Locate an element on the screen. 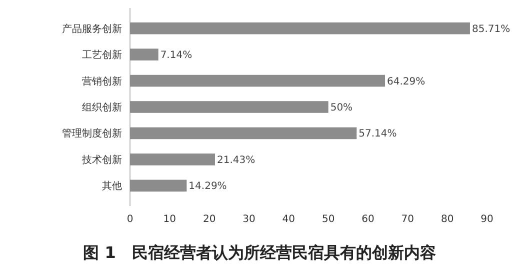  data-label: 50% is located at coordinates (341, 108).